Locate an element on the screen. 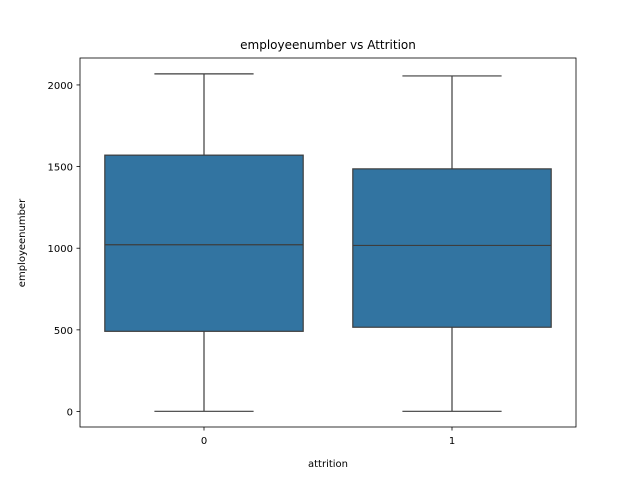 This screenshot has width=640, height=480. y-axis-label: employeenumber is located at coordinates (22, 242).